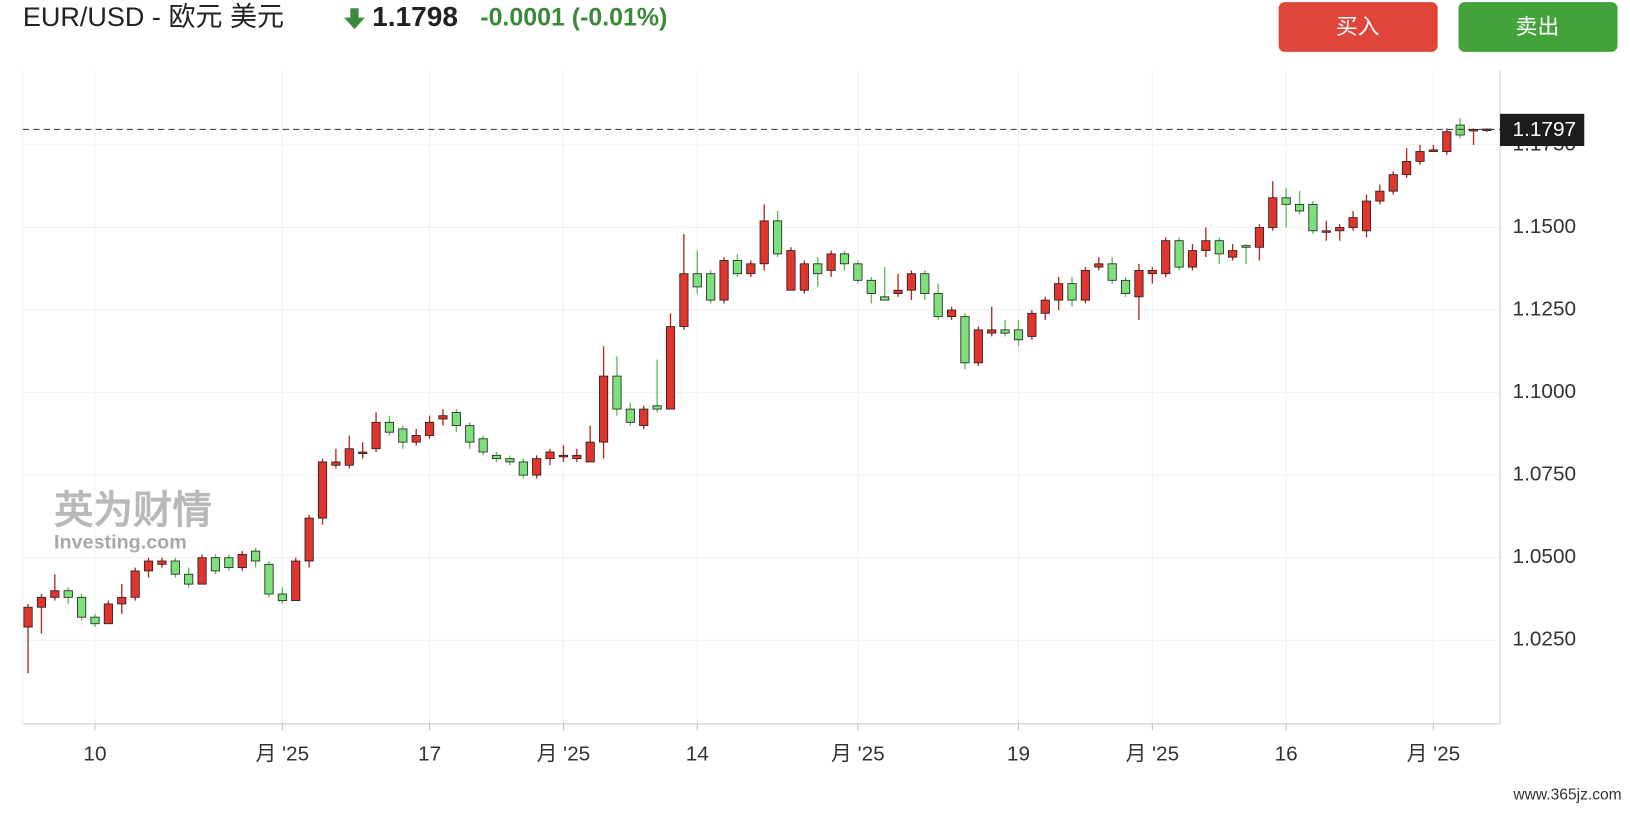 The width and height of the screenshot is (1630, 815). What do you see at coordinates (1545, 556) in the screenshot?
I see `y-tick-label: 1.0500` at bounding box center [1545, 556].